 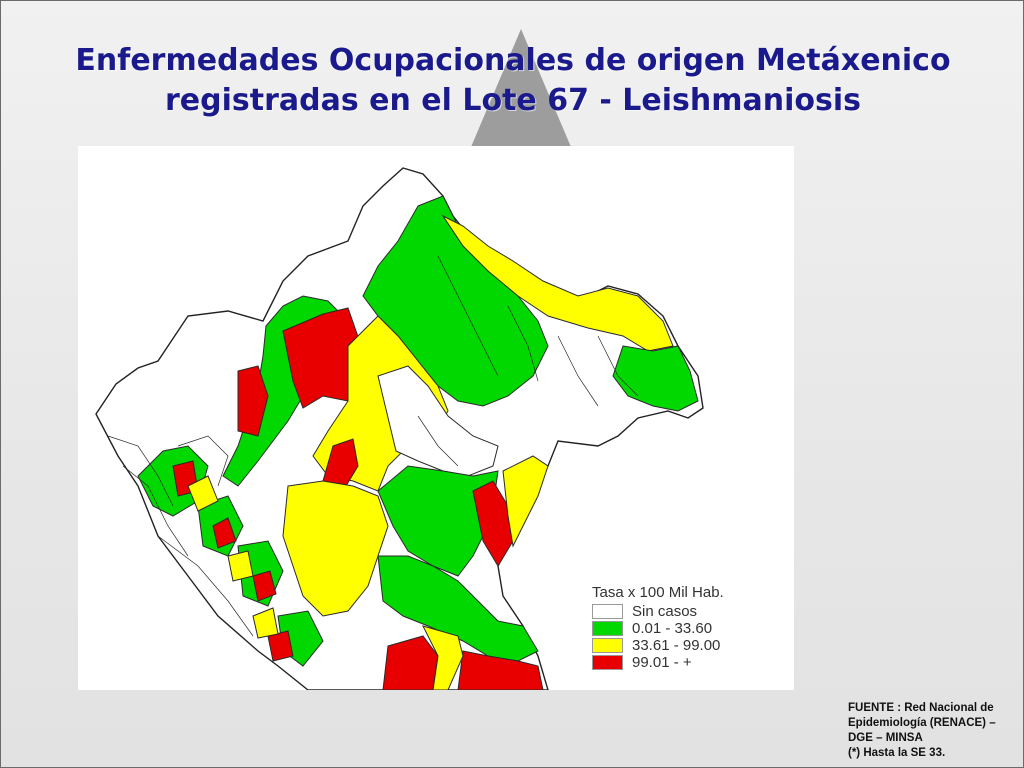 I want to click on legend-item-mid: 33.61 - 99.00, so click(x=677, y=645).